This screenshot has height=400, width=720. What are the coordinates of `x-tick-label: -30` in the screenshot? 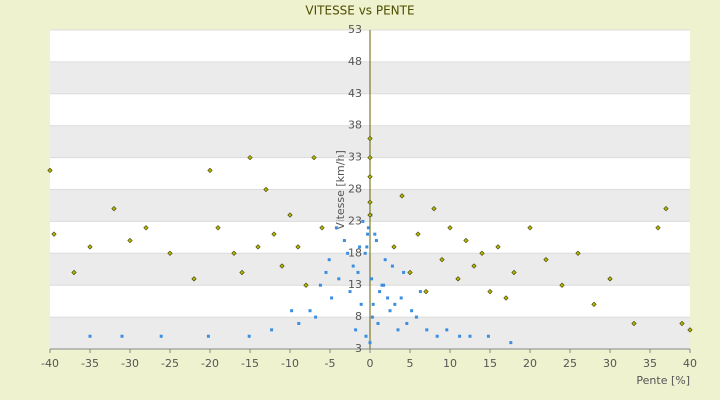 It's located at (130, 363).